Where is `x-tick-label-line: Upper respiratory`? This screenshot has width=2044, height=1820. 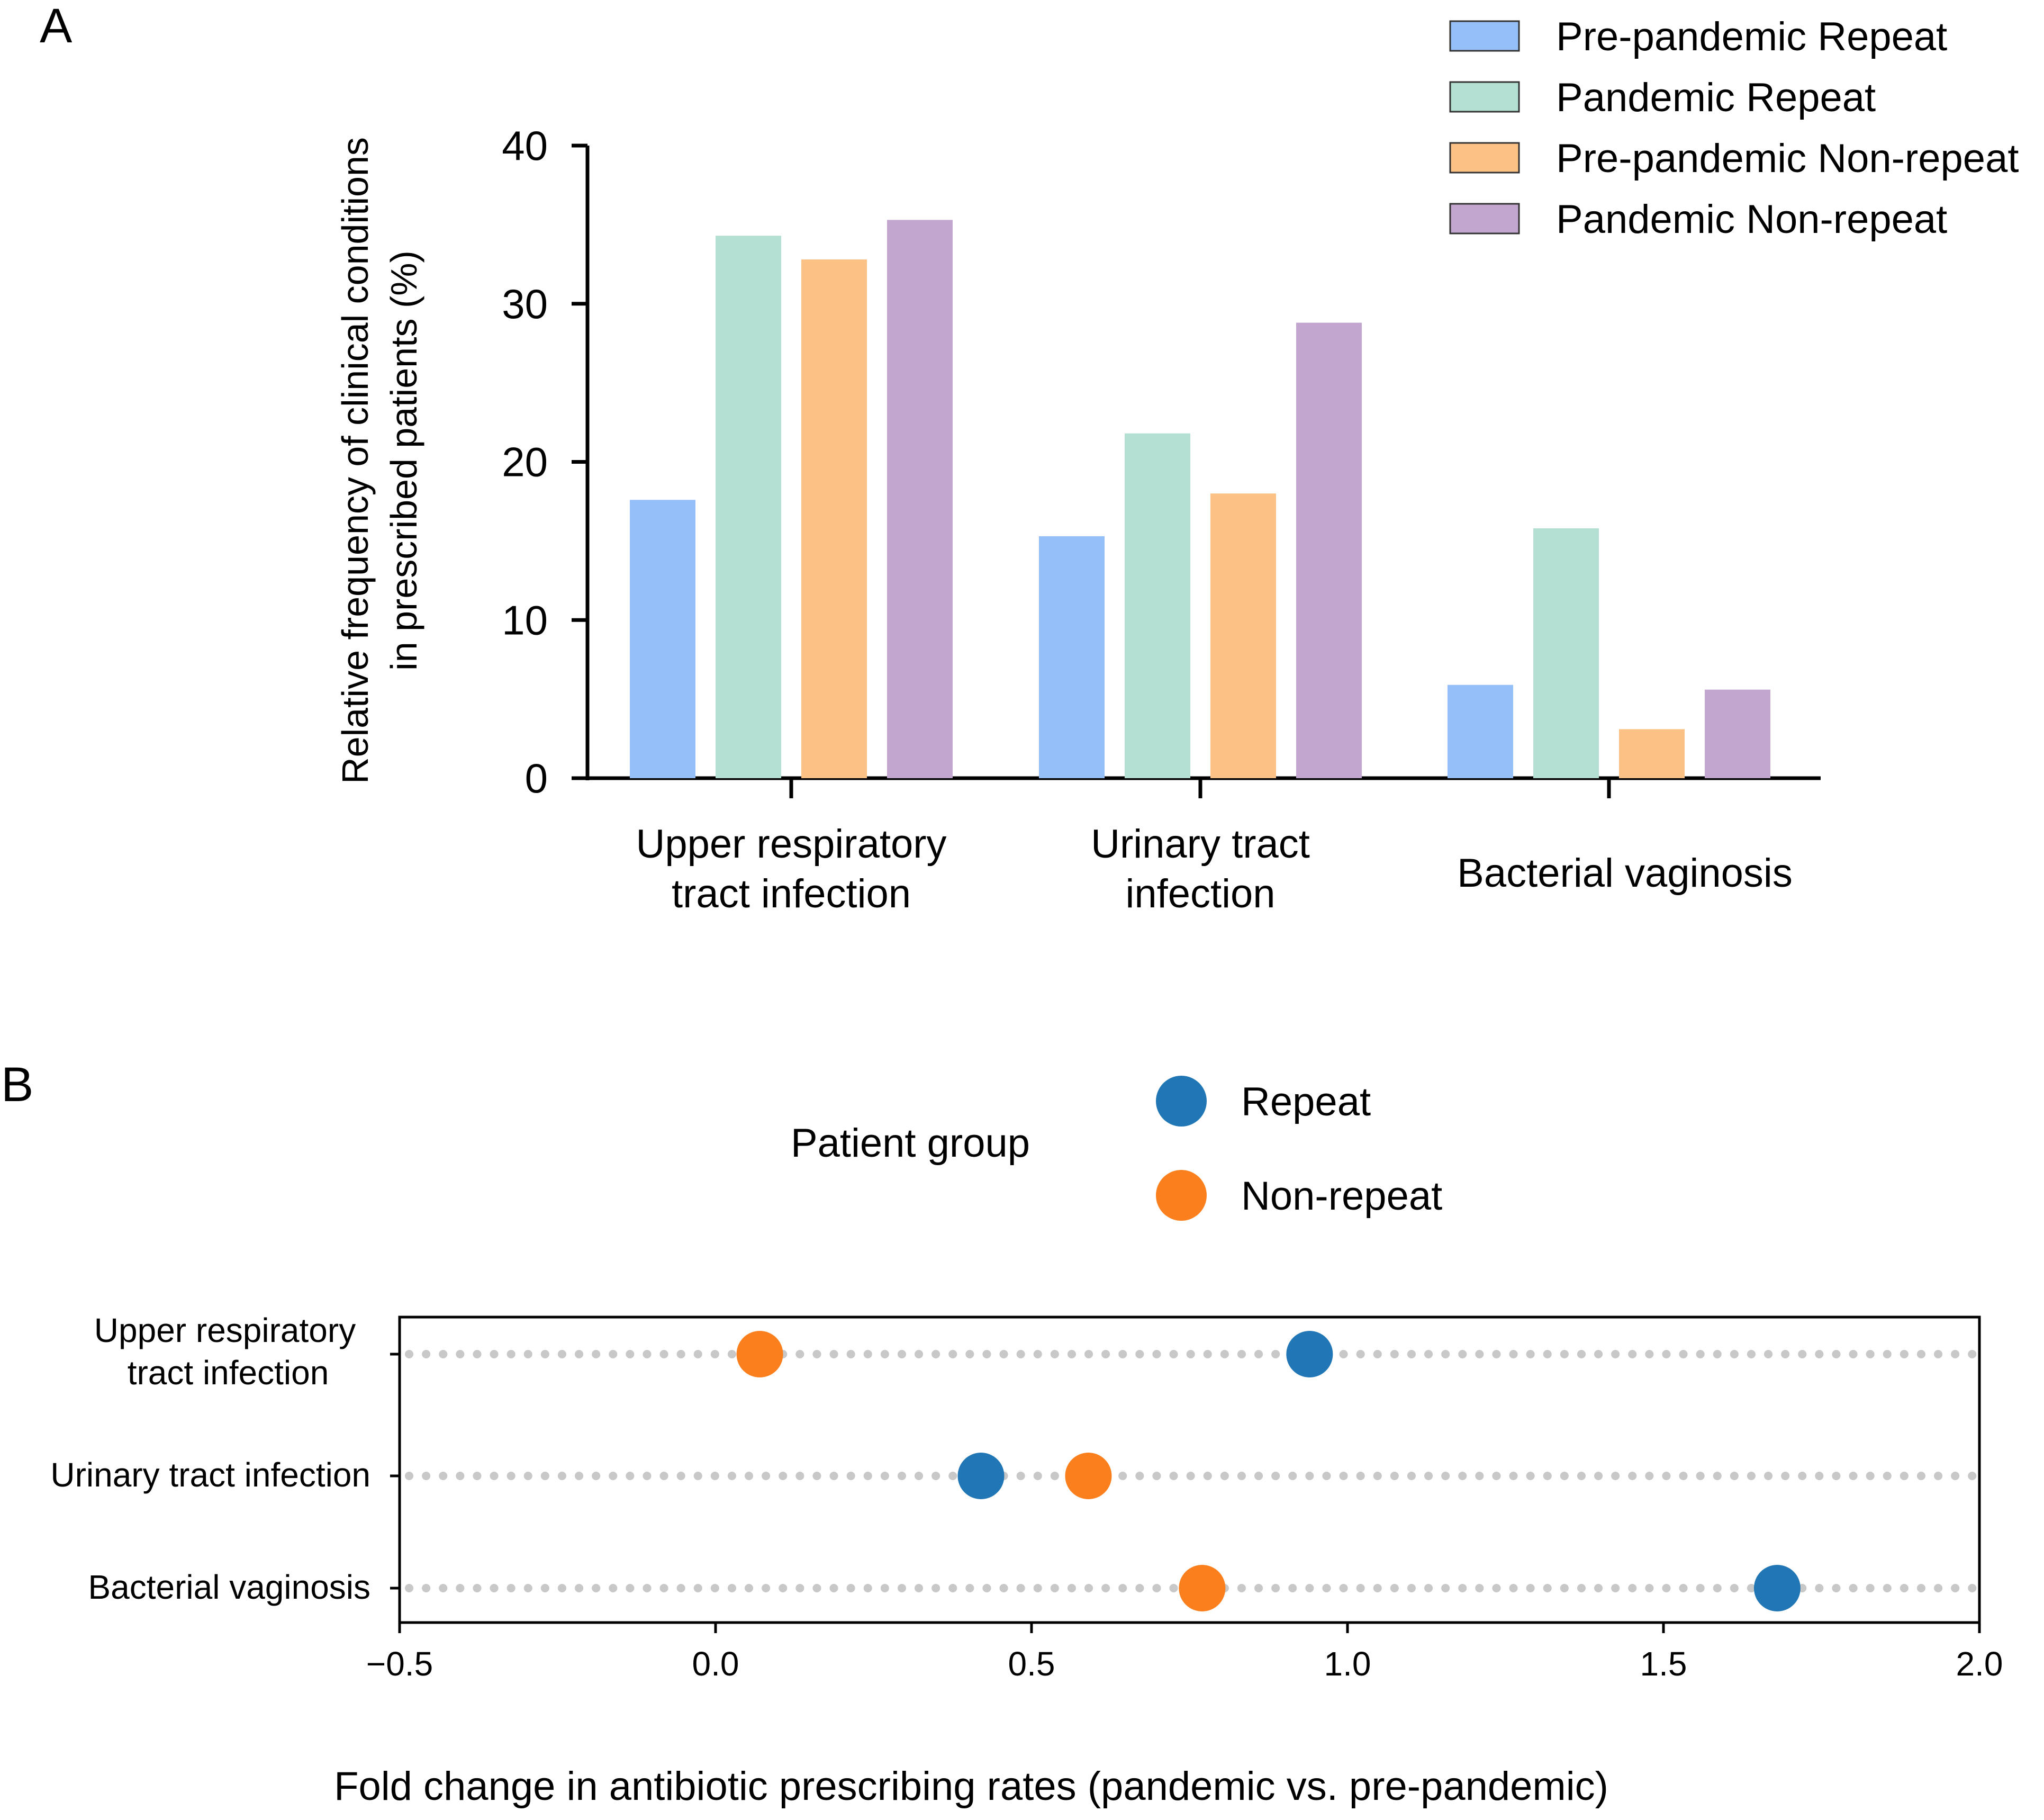
x-tick-label-line: Upper respiratory is located at coordinates (791, 844).